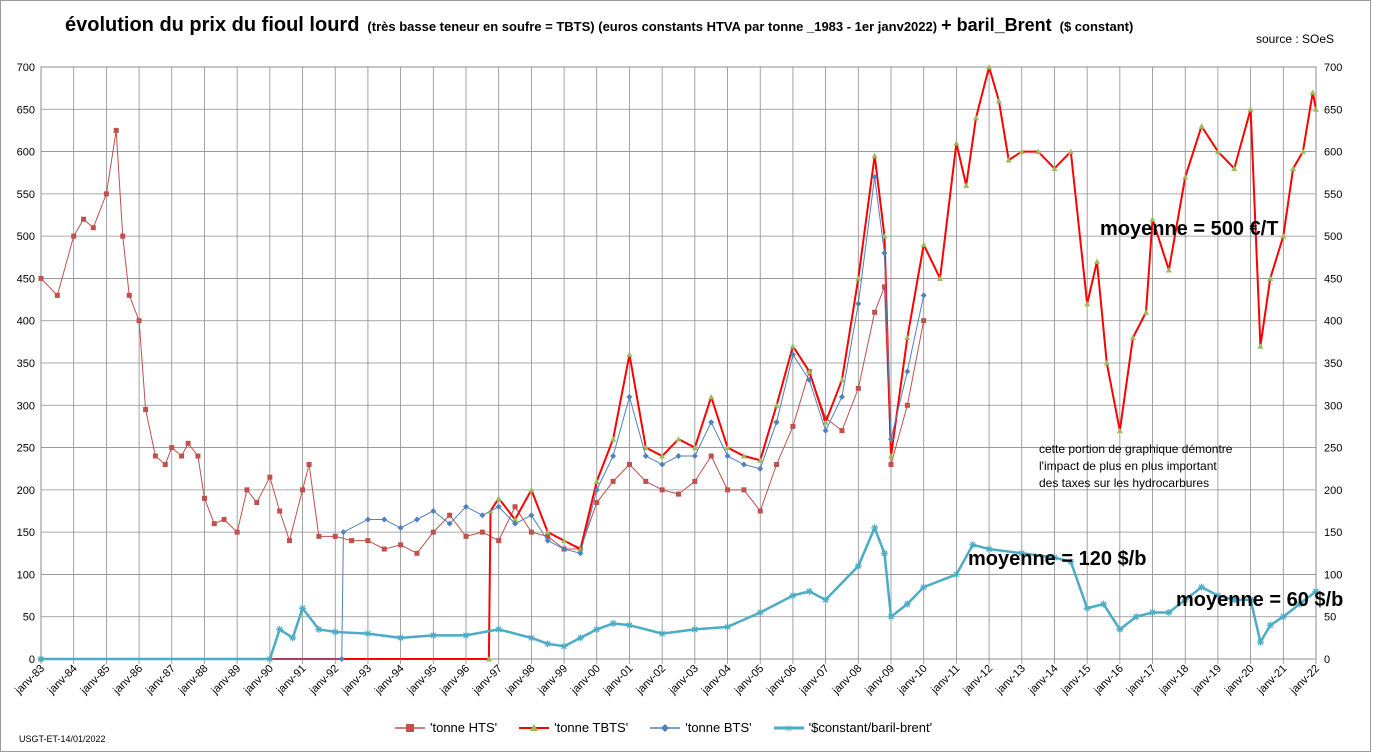  What do you see at coordinates (814, 680) in the screenshot?
I see `x-tick-label: janv-07` at bounding box center [814, 680].